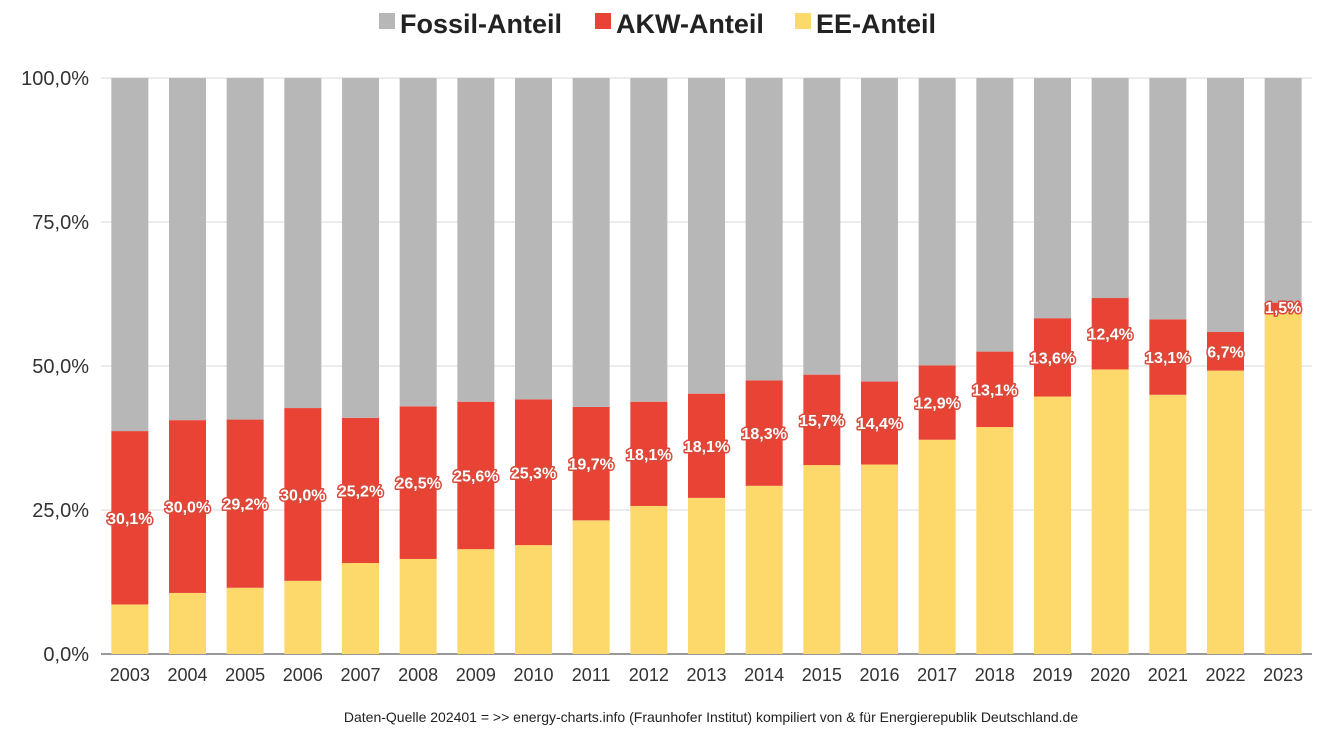 This screenshot has width=1335, height=745. What do you see at coordinates (130, 675) in the screenshot?
I see `x-tick-label: 2003` at bounding box center [130, 675].